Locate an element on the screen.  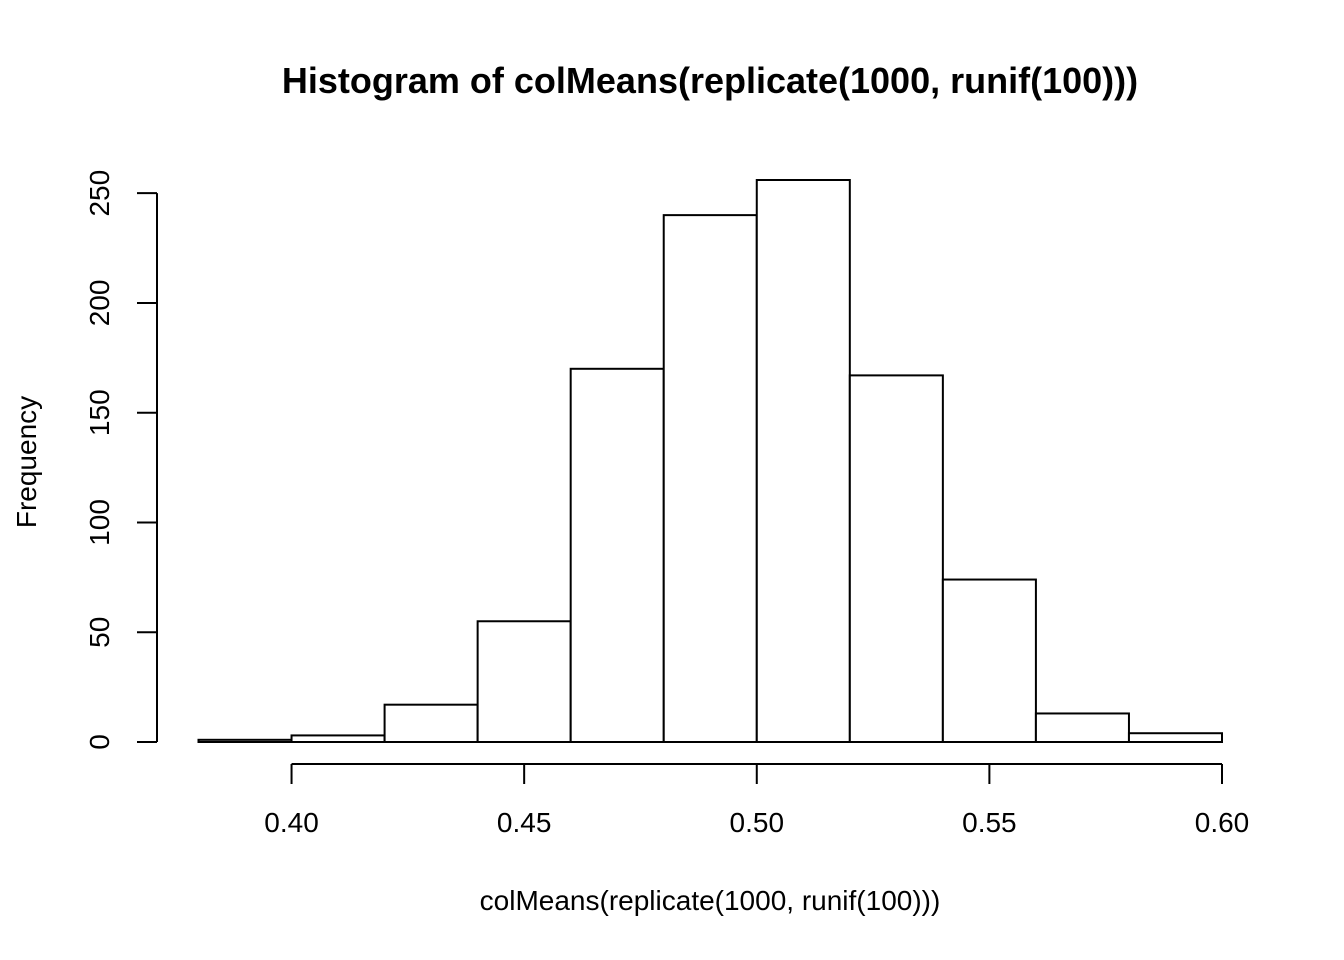
x-tick-label: 0.40 is located at coordinates (291, 822).